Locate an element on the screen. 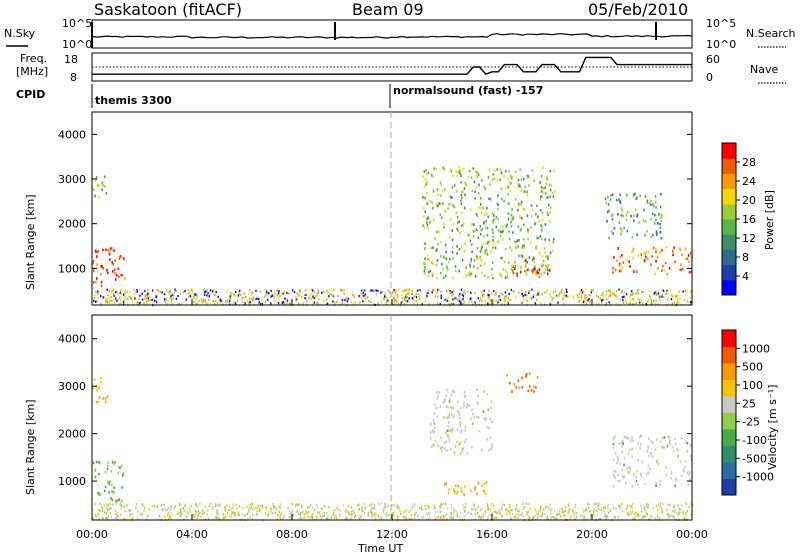 The height and width of the screenshot is (554, 800). freq-tick-top: 18 is located at coordinates (71, 59).